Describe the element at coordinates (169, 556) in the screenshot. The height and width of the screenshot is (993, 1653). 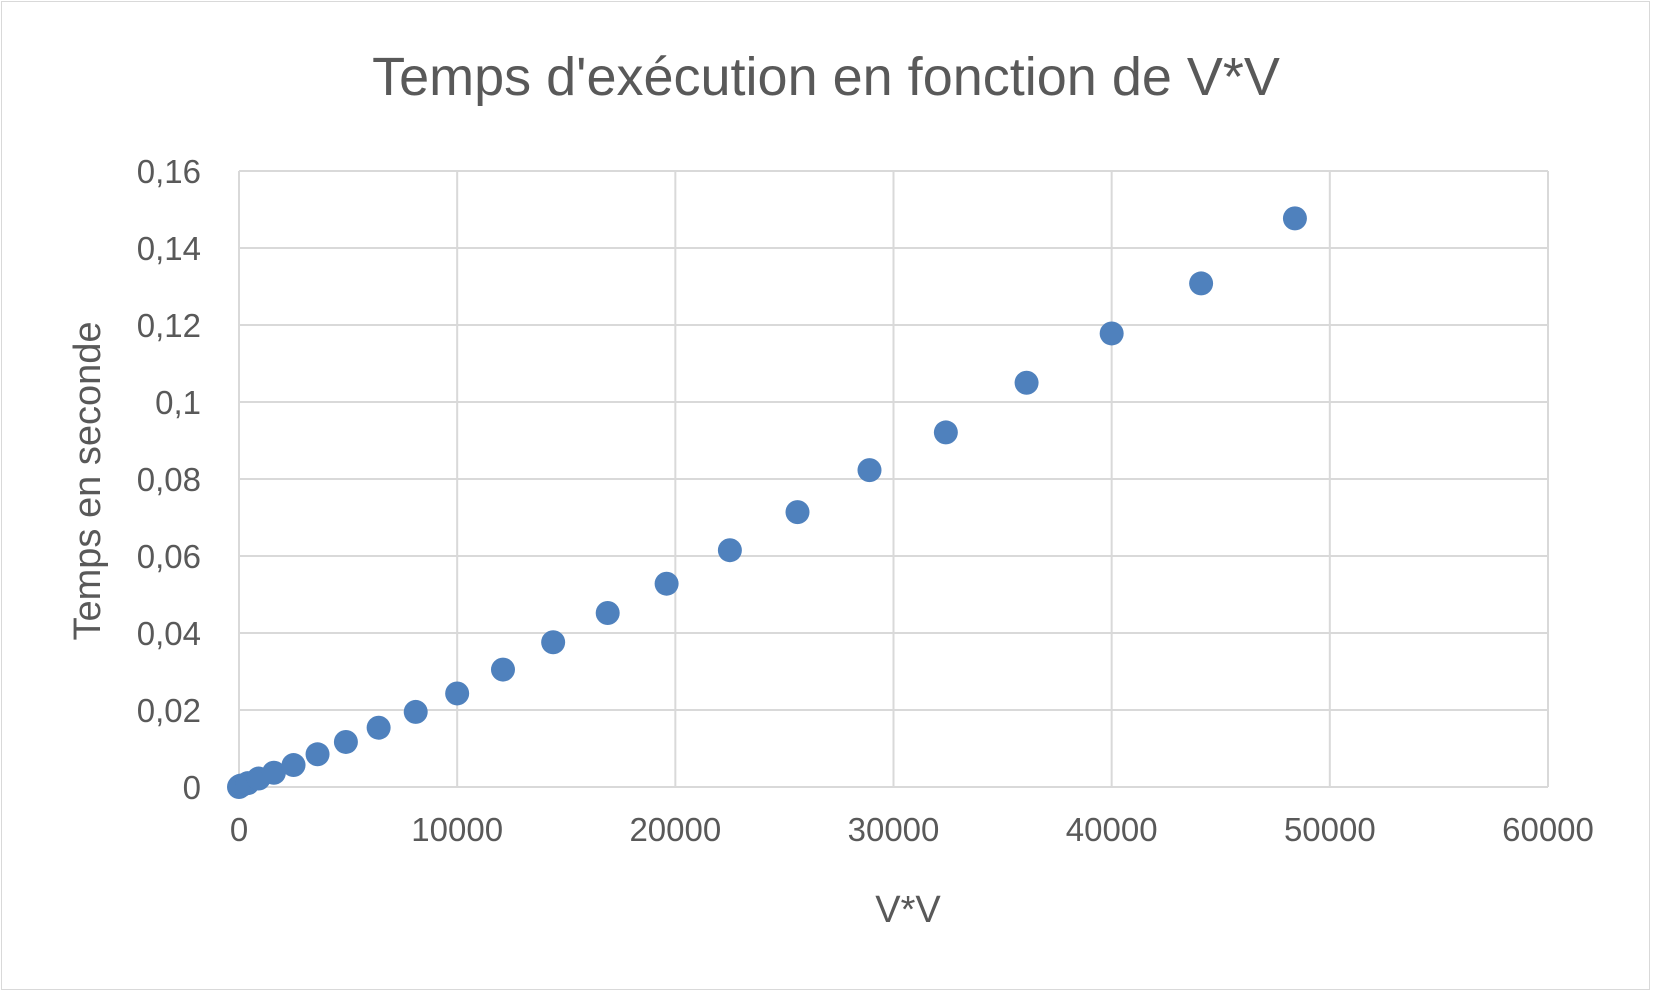
I see `y-tick-label: 0,06` at that location.